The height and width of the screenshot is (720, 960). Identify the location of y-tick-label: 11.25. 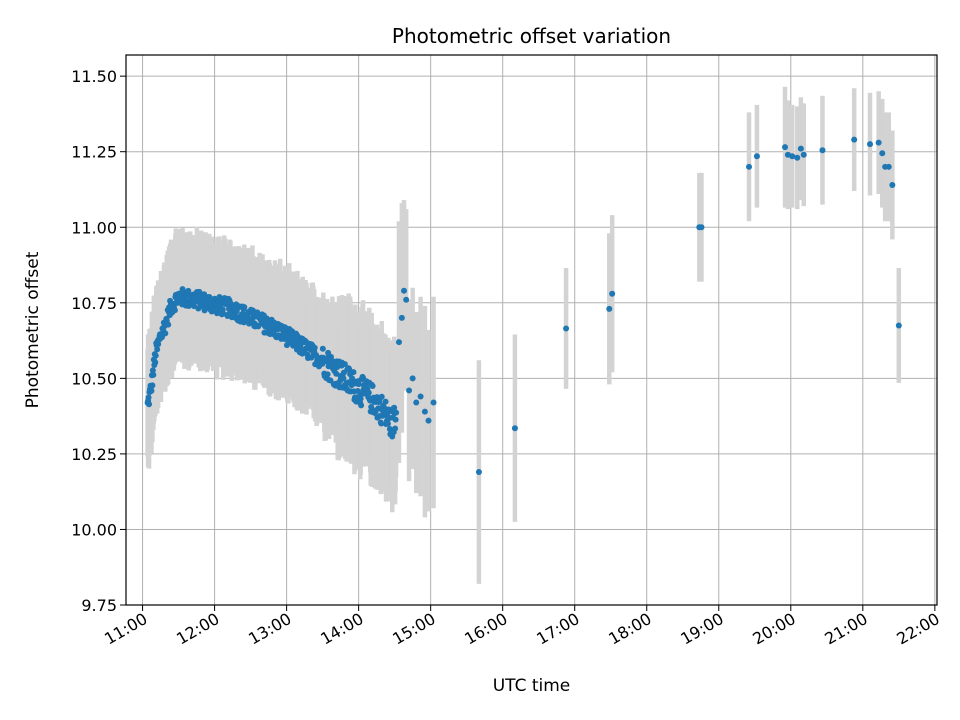
(94, 152).